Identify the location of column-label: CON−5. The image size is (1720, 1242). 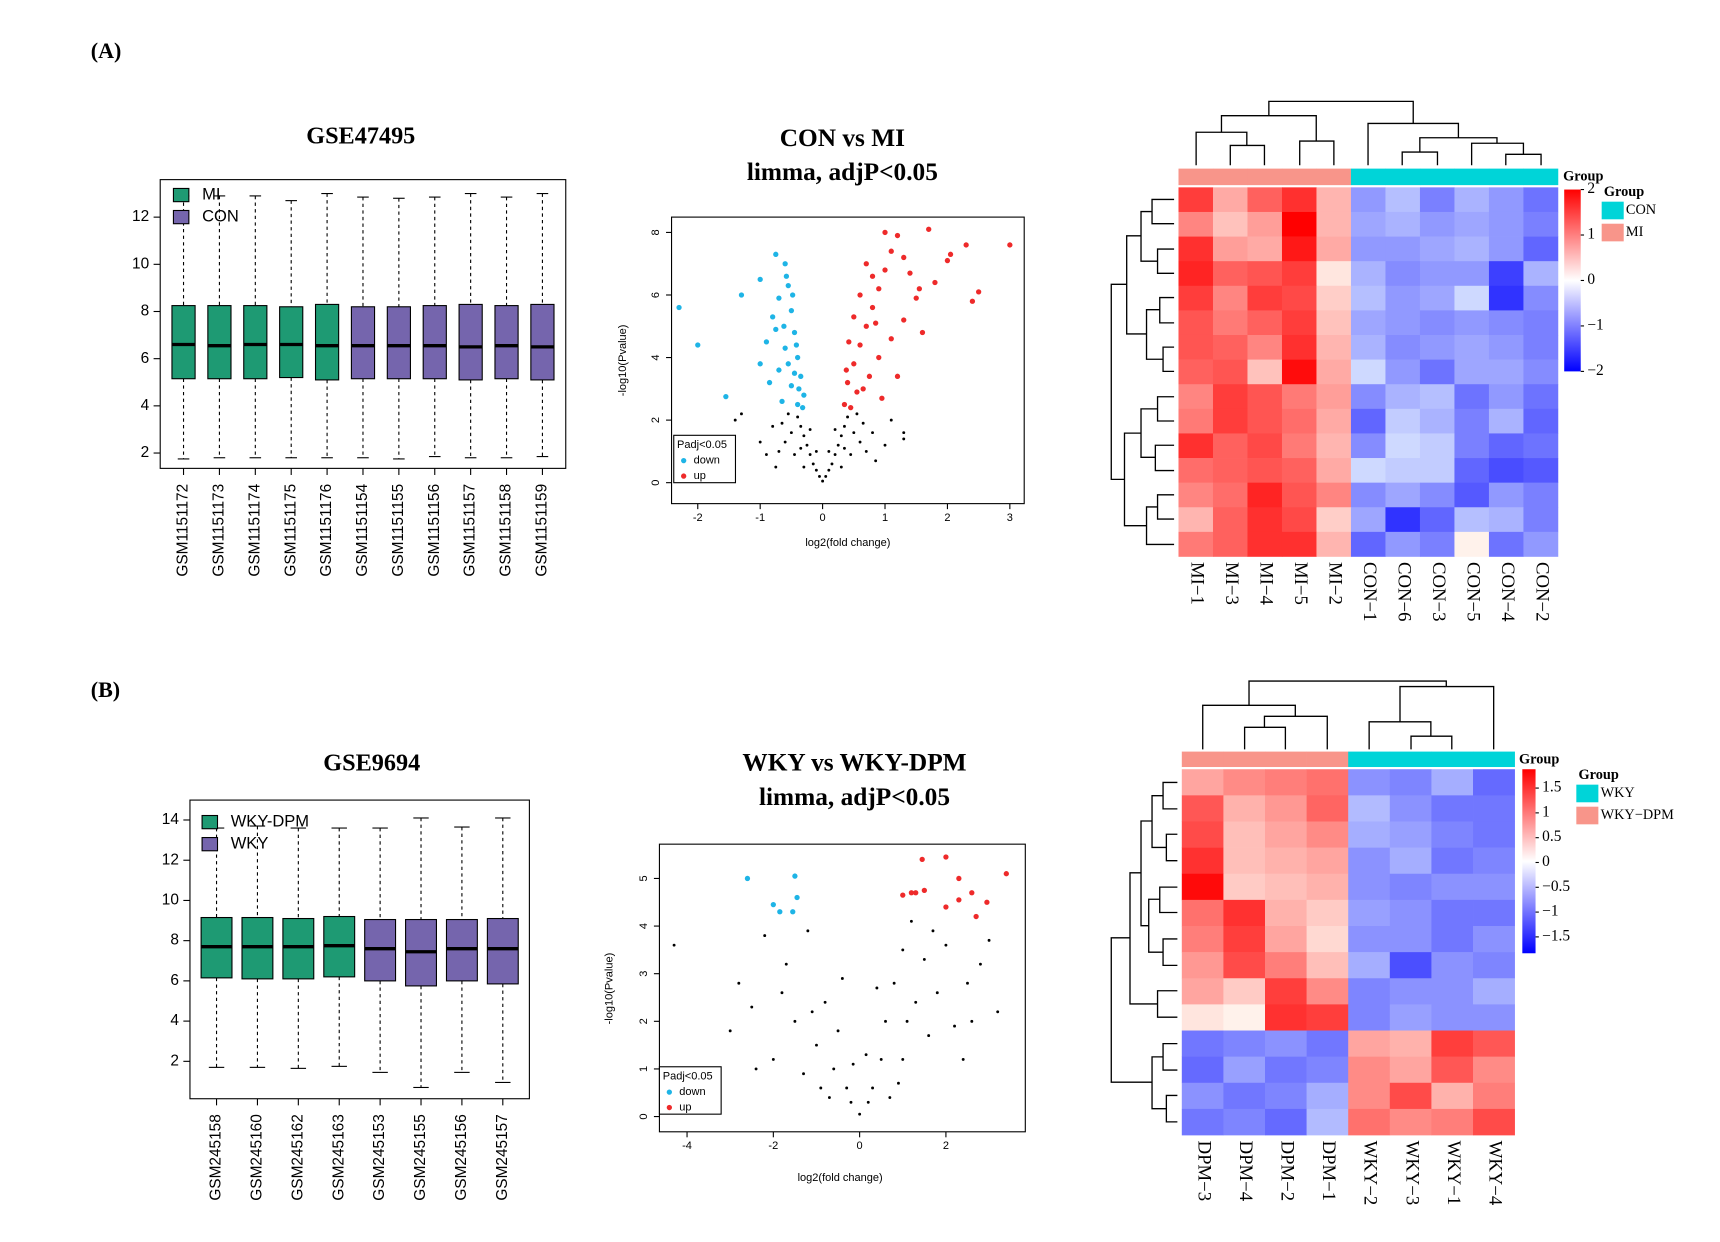
(1472, 591).